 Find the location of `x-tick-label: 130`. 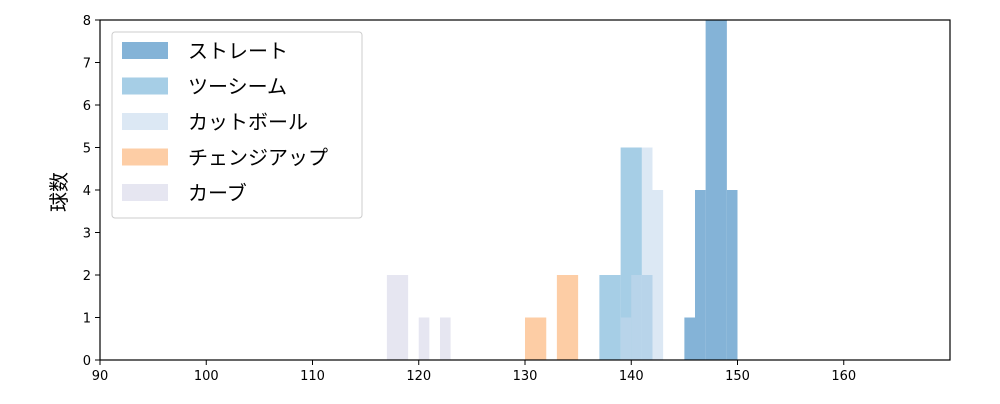

x-tick-label: 130 is located at coordinates (525, 376).